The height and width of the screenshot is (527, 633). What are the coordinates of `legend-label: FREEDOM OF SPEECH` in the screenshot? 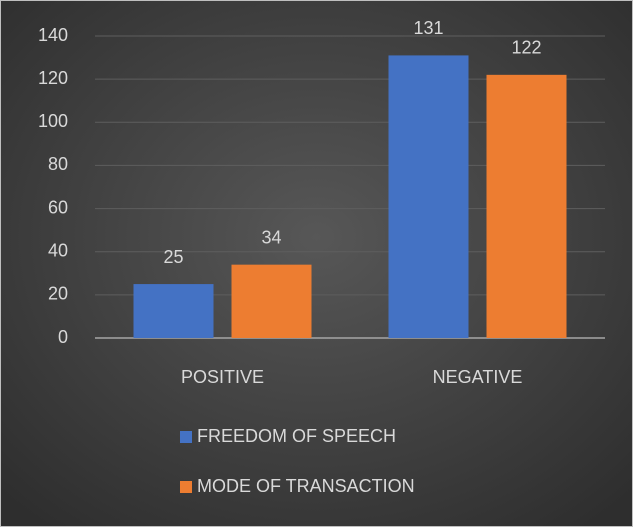 It's located at (296, 436).